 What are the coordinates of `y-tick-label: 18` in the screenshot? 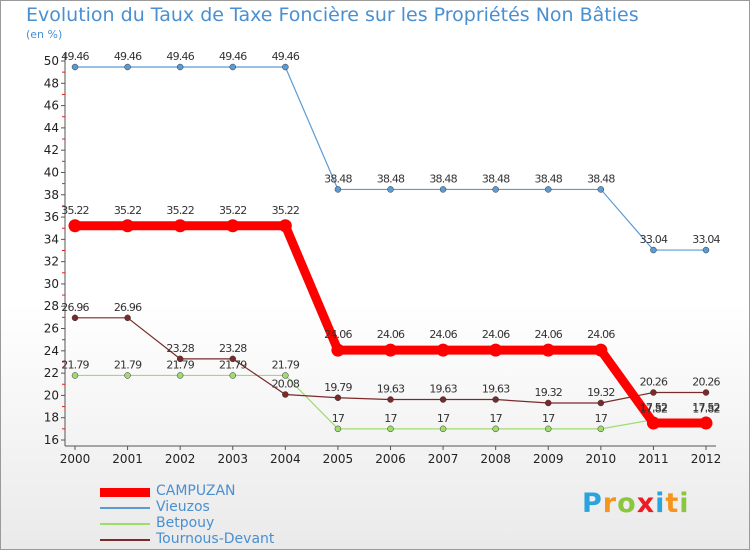 It's located at (51, 418).